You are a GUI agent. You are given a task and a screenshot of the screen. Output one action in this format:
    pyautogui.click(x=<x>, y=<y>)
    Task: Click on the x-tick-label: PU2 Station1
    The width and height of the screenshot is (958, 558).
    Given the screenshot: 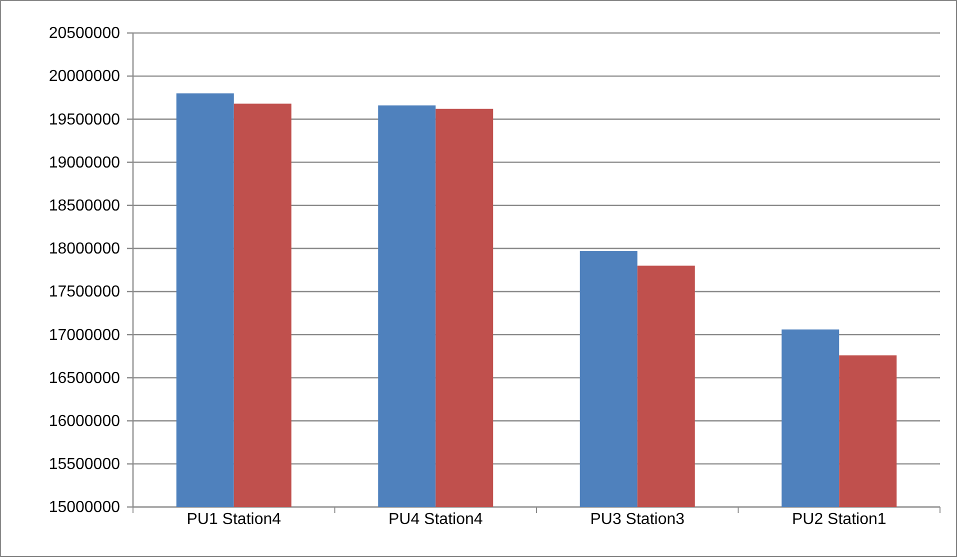 What is the action you would take?
    pyautogui.click(x=839, y=519)
    